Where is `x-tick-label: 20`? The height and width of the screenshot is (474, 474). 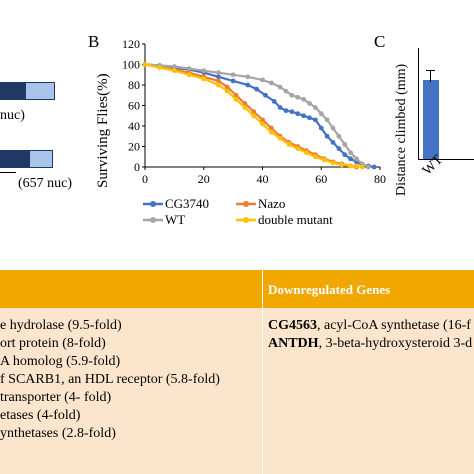
x-tick-label: 20 is located at coordinates (204, 179).